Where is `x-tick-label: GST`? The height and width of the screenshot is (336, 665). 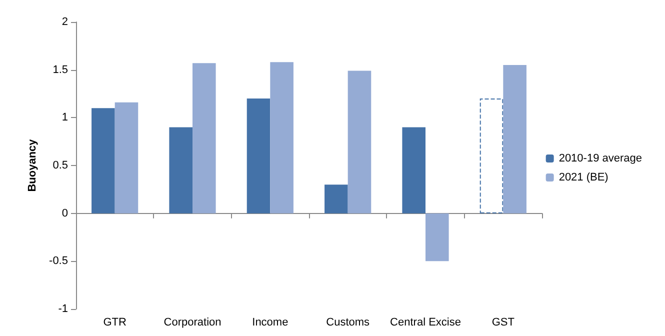
x-tick-label: GST is located at coordinates (503, 322).